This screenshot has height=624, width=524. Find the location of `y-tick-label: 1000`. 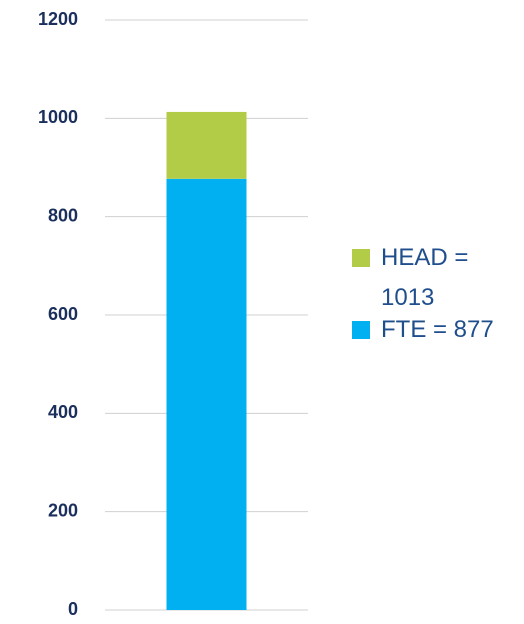

y-tick-label: 1000 is located at coordinates (58, 117).